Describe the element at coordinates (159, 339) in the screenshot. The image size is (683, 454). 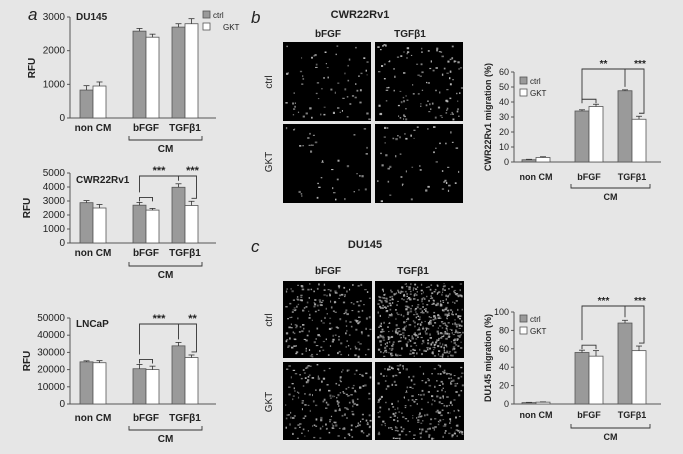
I see `significance-bracket` at that location.